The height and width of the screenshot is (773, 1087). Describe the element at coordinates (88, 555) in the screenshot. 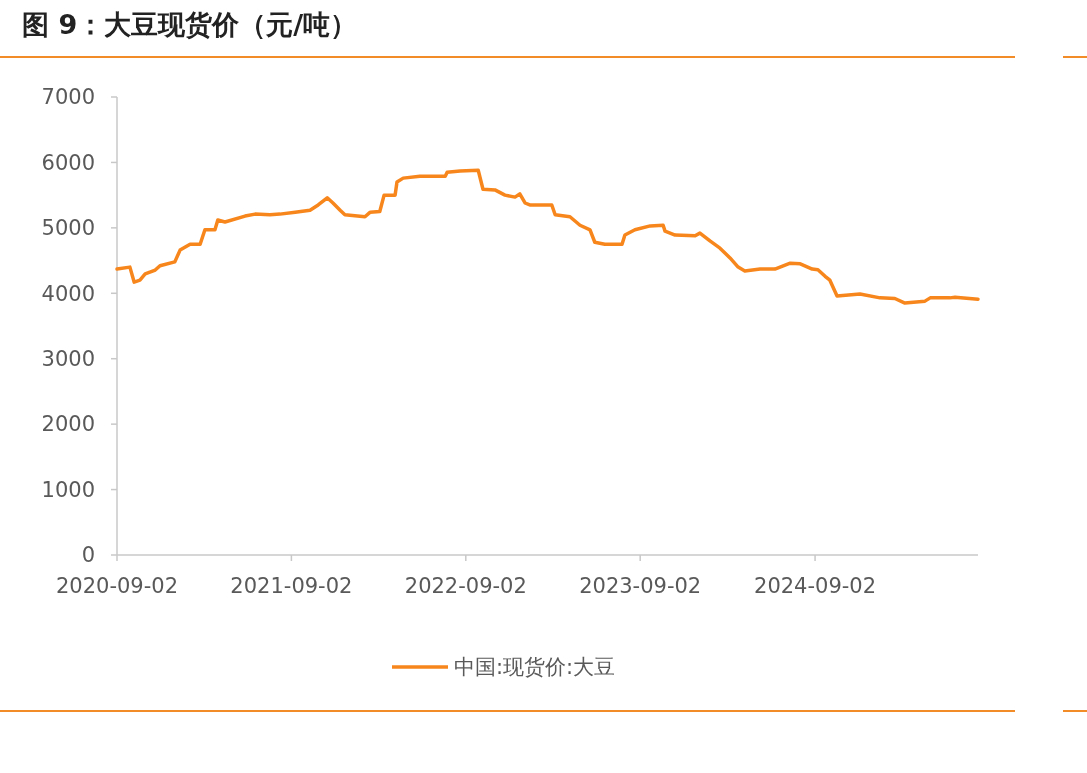

I see `y-tick-label: 0` at that location.